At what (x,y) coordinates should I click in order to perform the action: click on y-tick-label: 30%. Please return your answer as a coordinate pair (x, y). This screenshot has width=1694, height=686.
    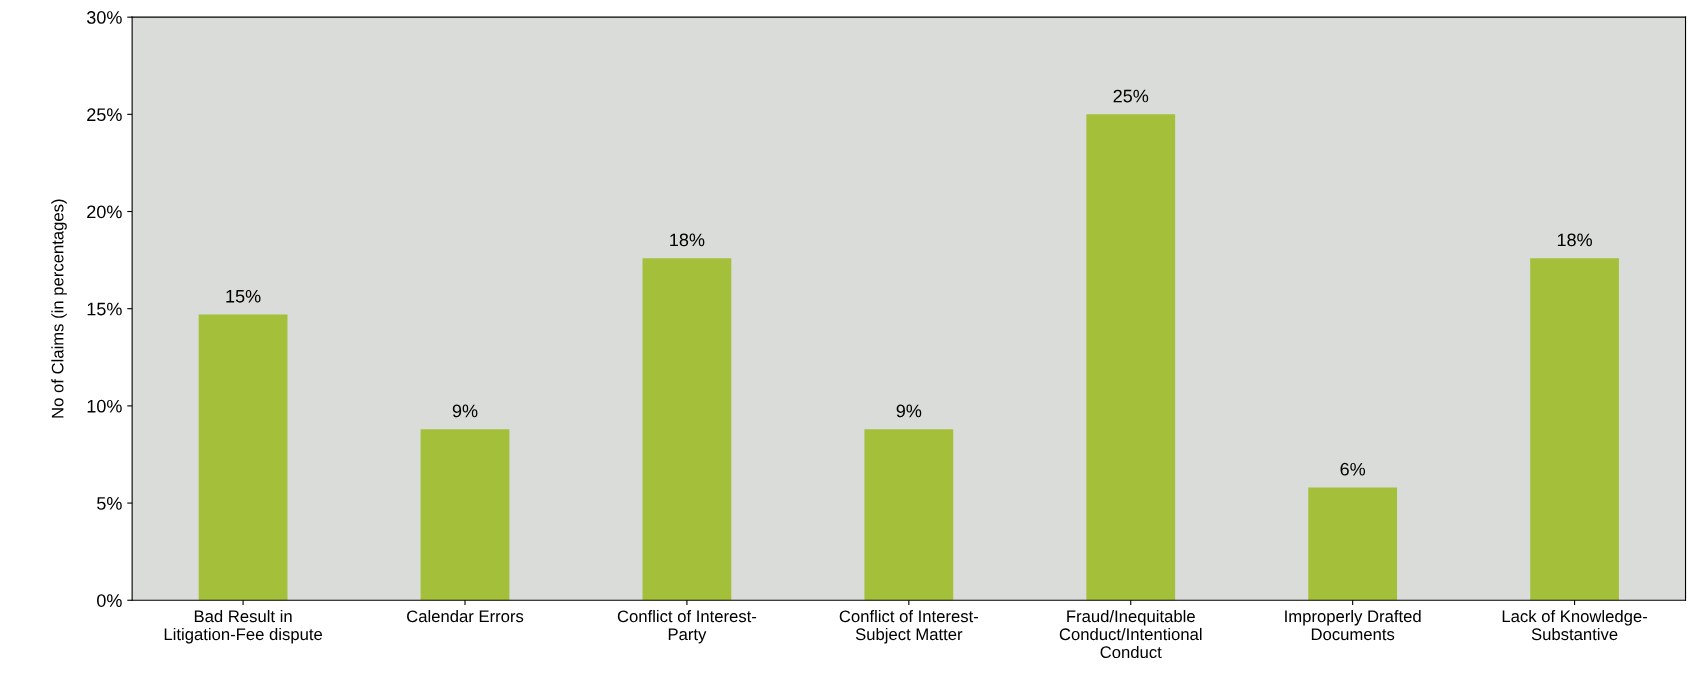
    Looking at the image, I should click on (104, 17).